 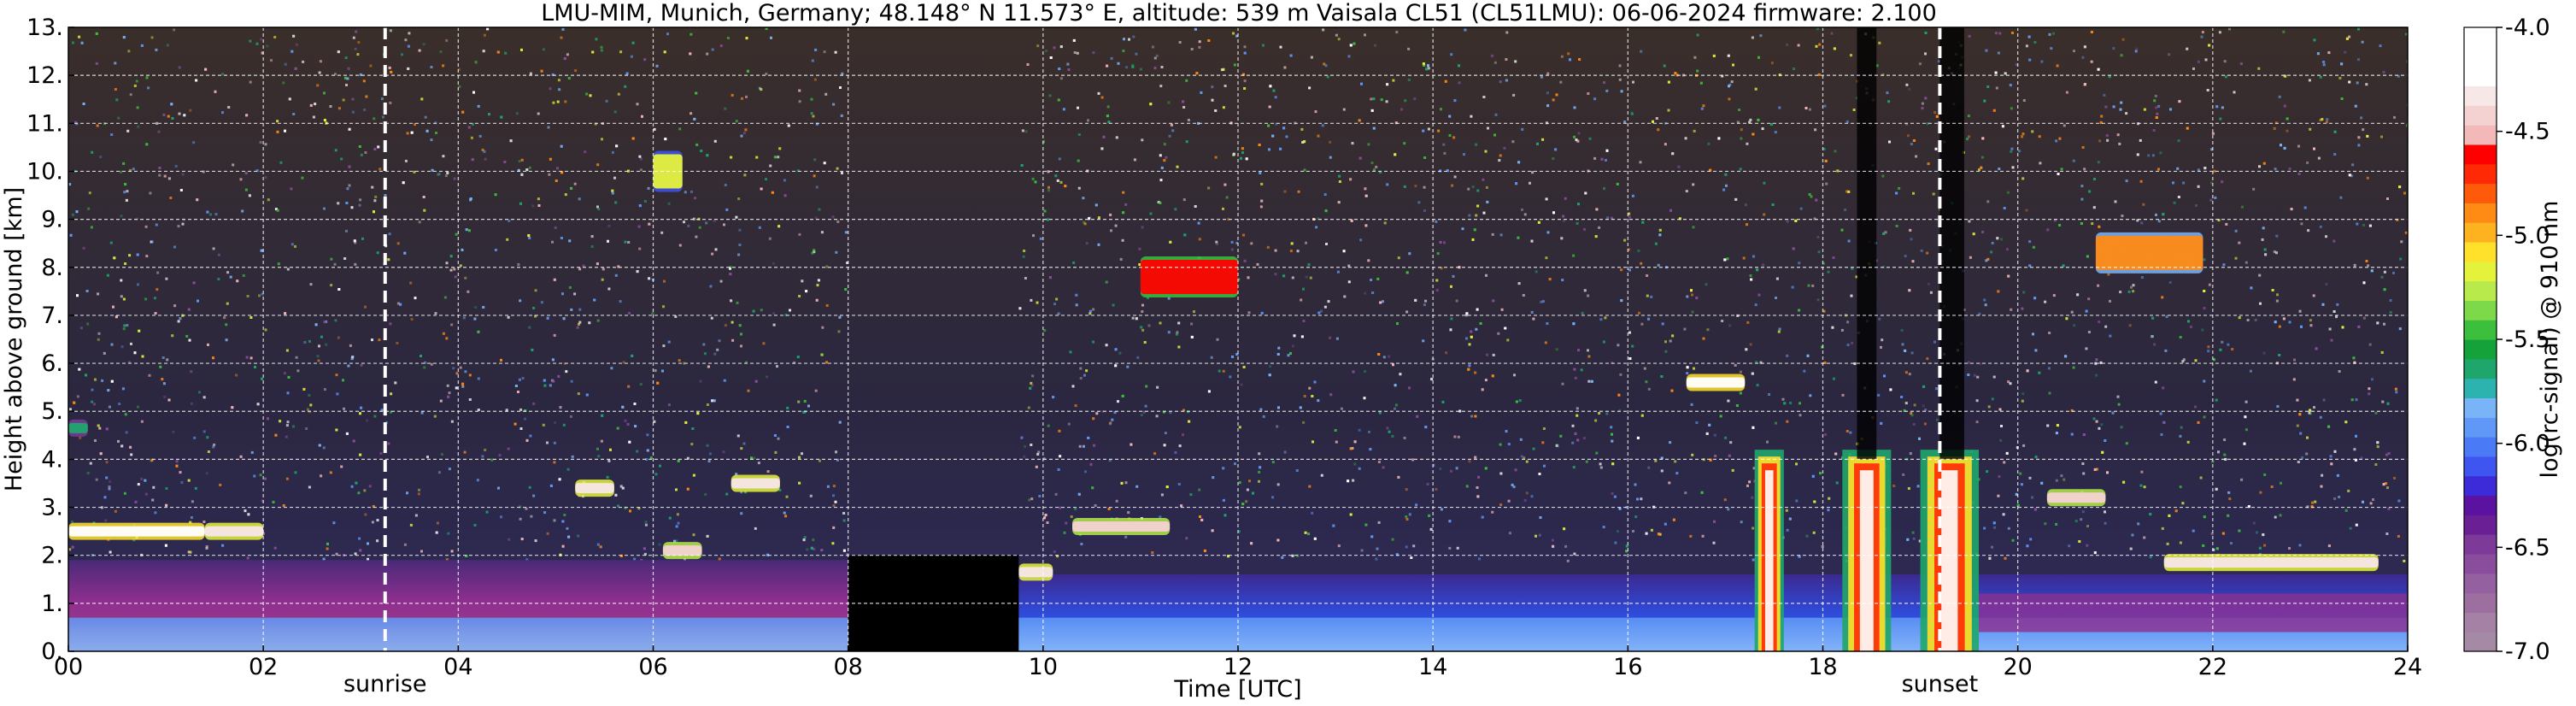 I want to click on y-tick-label: 12., so click(x=44, y=75).